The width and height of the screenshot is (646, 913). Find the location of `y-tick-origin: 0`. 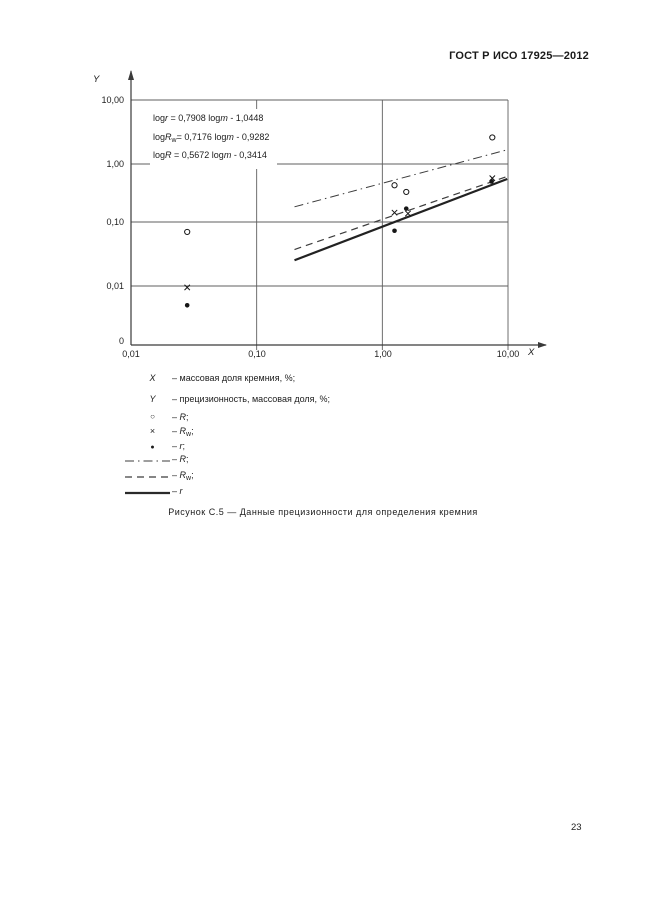

y-tick-origin: 0 is located at coordinates (121, 341).